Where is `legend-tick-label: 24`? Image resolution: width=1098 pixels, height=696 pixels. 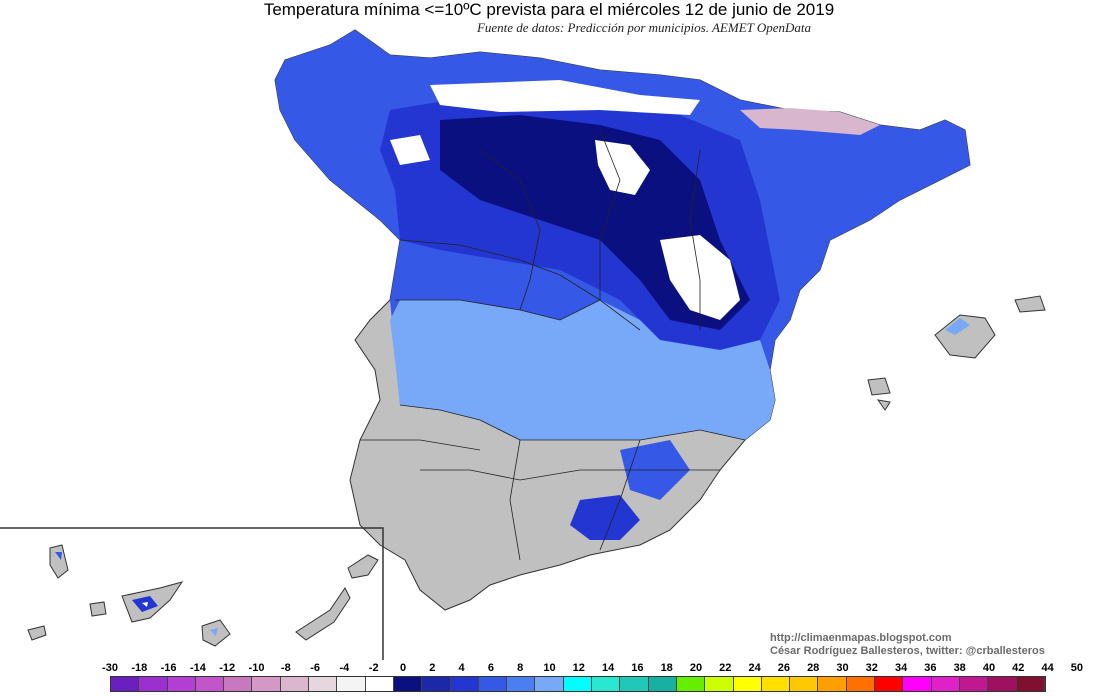 legend-tick-label: 24 is located at coordinates (754, 668).